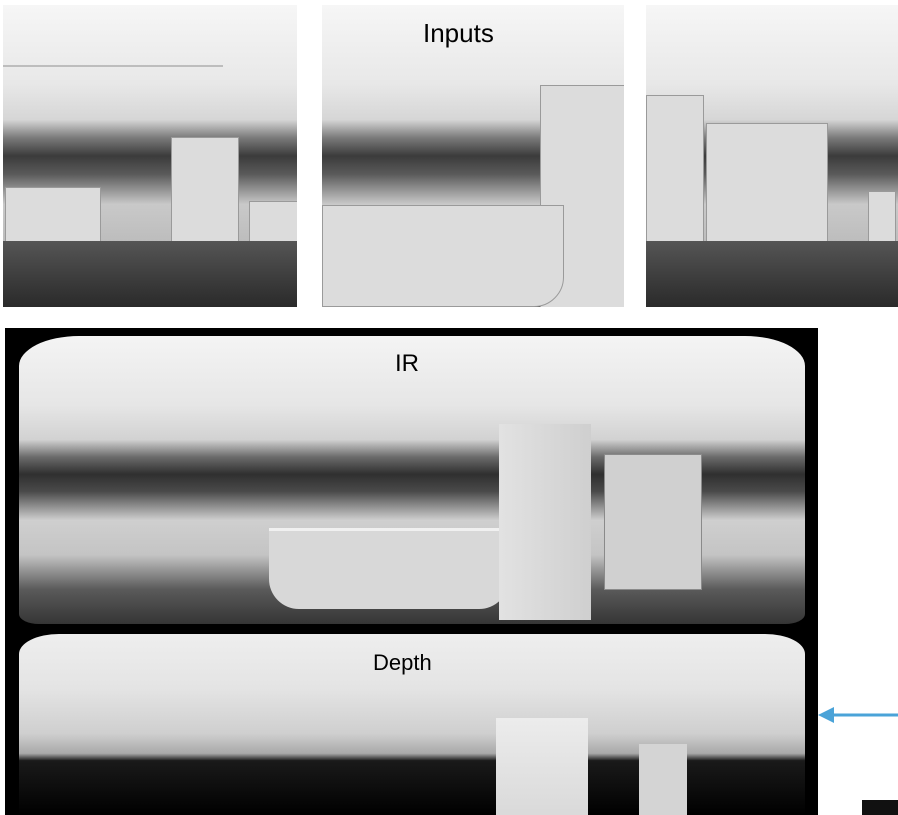  I want to click on cropped-panel-edge, so click(880, 807).